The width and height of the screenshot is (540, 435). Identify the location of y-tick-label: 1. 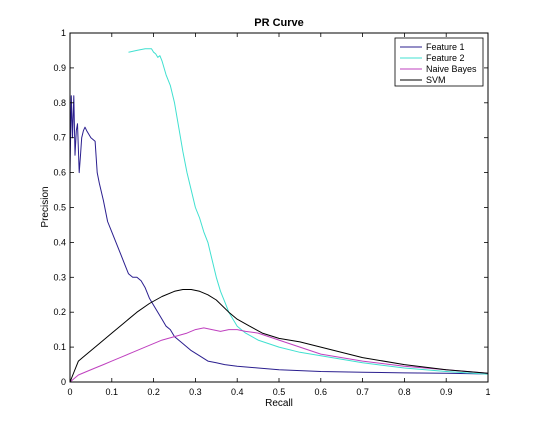
(63, 33).